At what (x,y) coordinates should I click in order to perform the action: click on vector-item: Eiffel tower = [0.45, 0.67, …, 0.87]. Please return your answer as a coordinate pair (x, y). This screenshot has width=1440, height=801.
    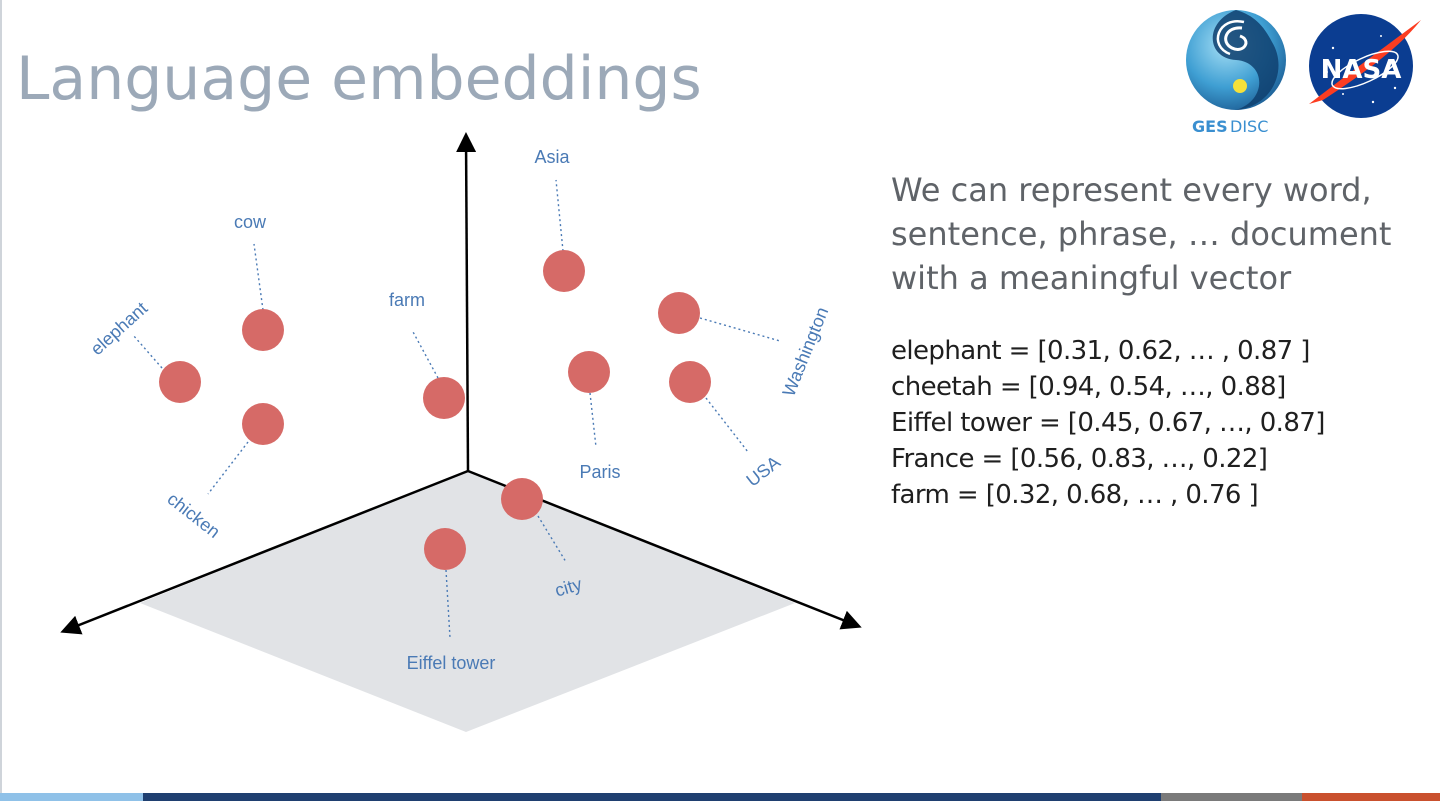
    Looking at the image, I should click on (1108, 423).